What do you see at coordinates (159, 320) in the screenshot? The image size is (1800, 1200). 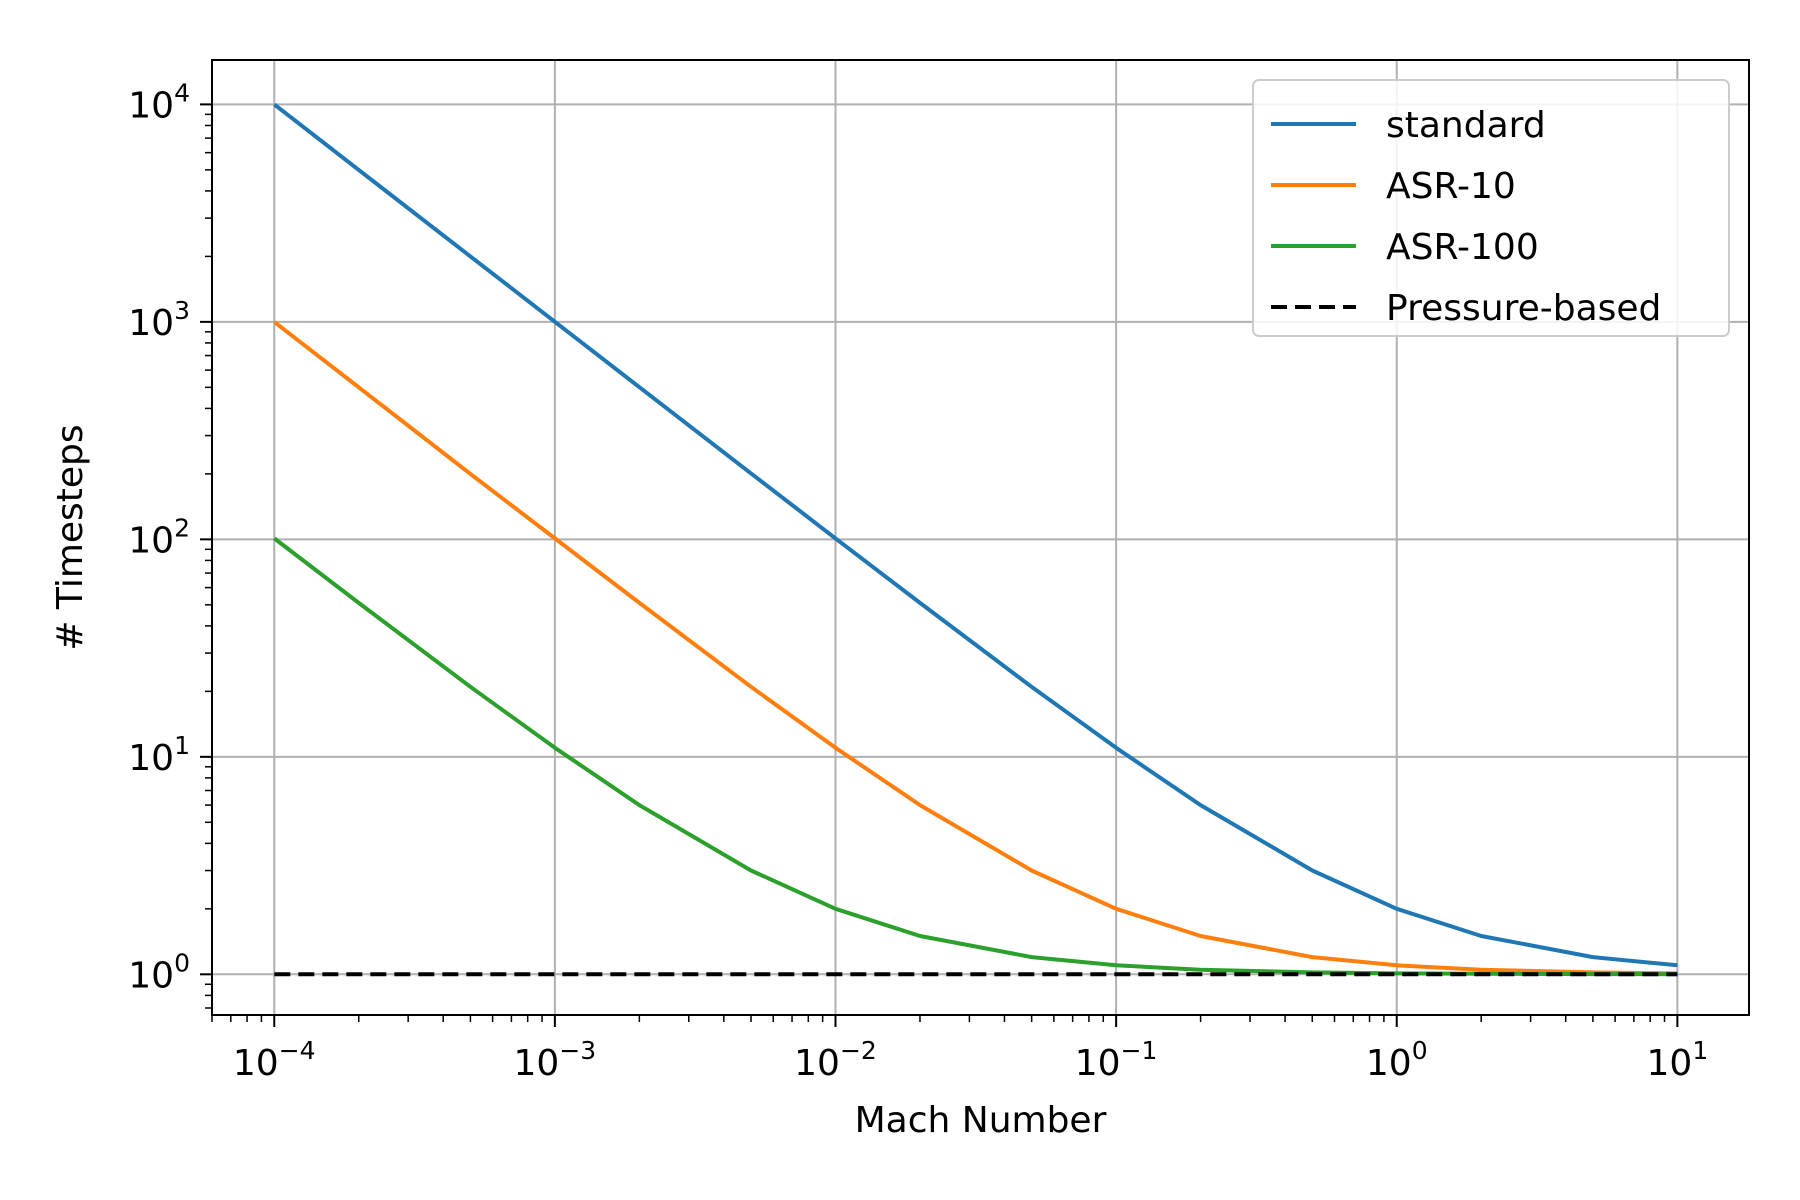 I see `y-tick-label: 10³` at bounding box center [159, 320].